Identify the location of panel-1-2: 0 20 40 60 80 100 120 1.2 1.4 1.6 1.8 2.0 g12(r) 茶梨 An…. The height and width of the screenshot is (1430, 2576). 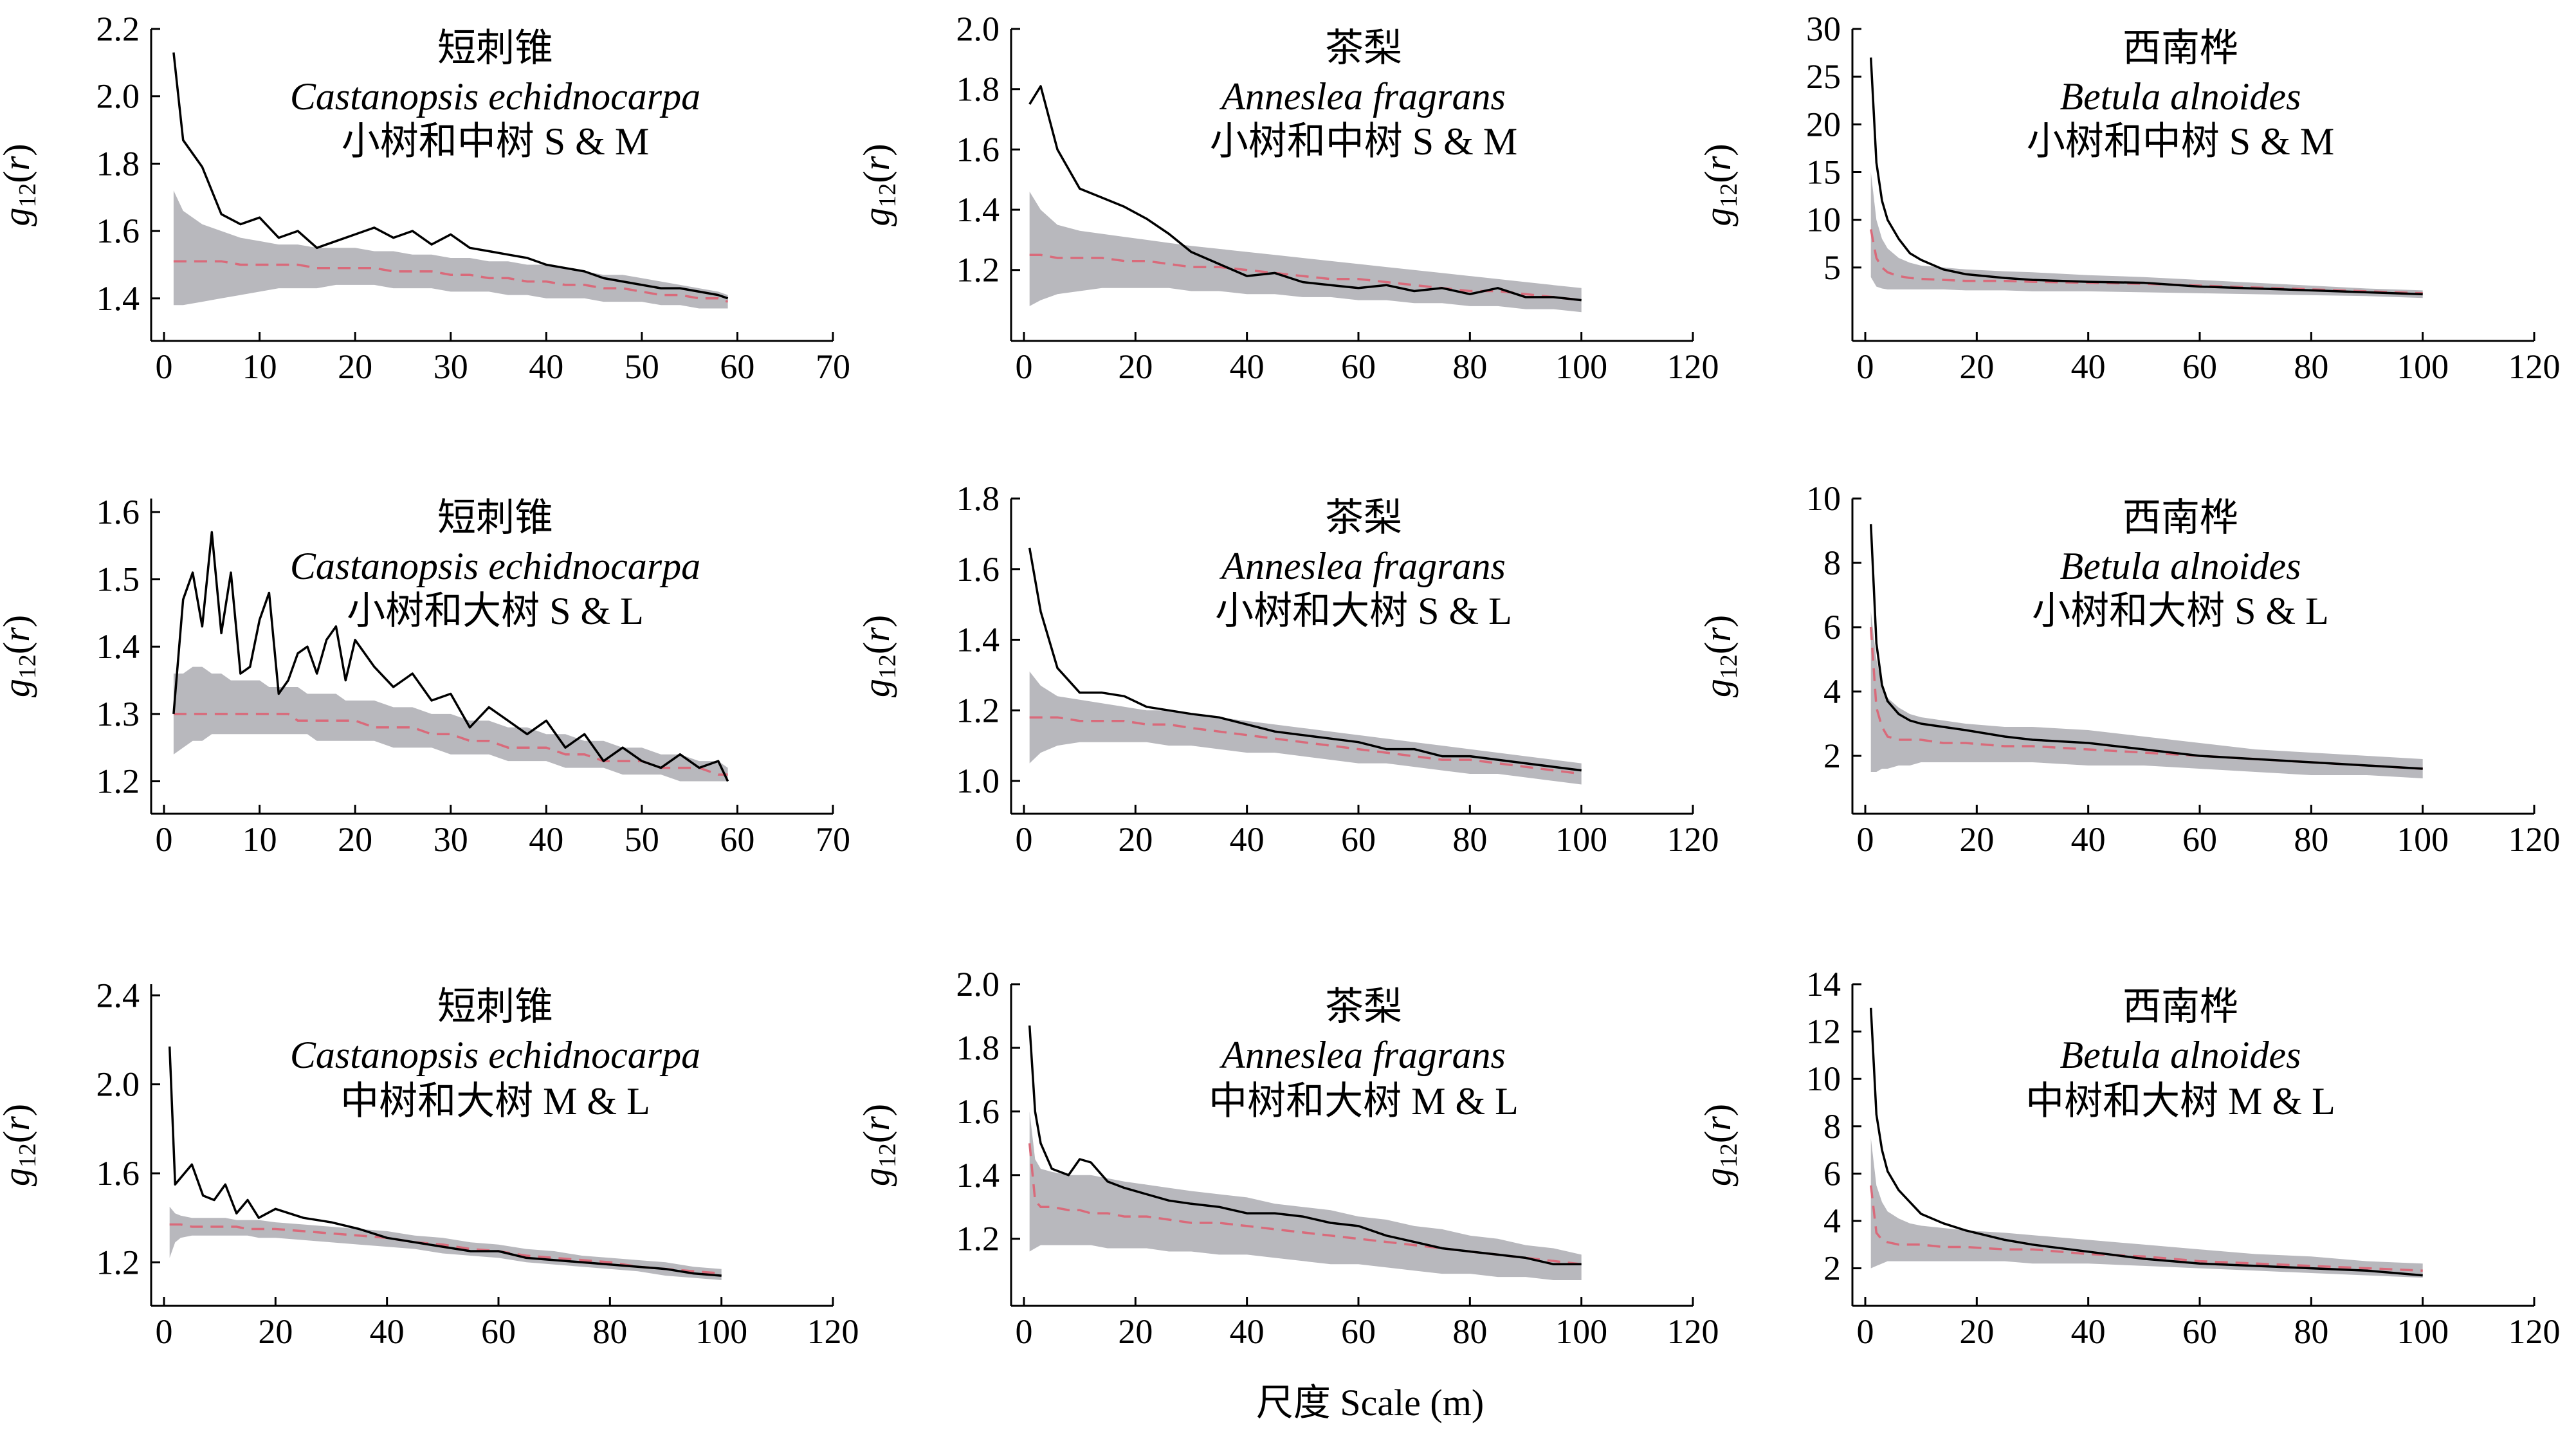
(1287, 198).